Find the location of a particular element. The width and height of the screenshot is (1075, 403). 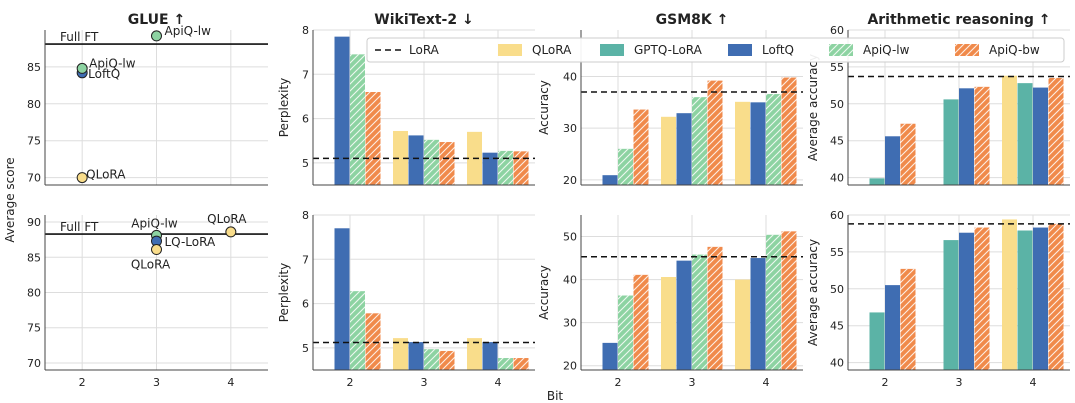

point-label: LoftQ is located at coordinates (104, 74).